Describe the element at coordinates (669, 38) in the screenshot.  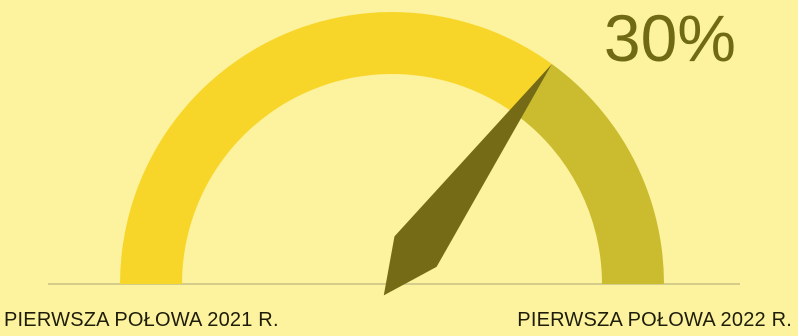
I see `gauge-value-label: 30%` at that location.